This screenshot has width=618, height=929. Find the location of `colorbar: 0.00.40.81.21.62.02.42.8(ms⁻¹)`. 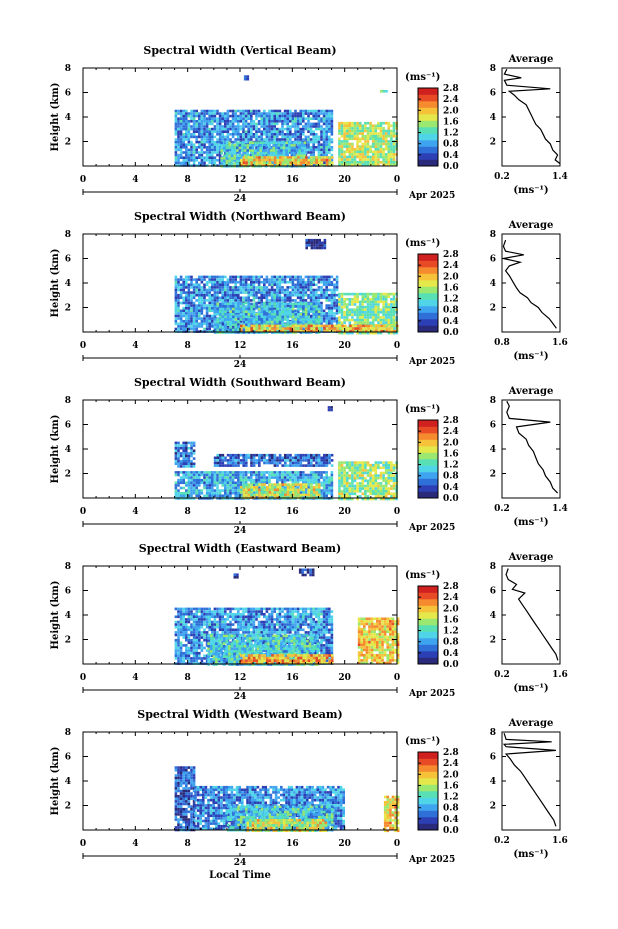

colorbar: 0.00.40.81.21.62.02.42.8(ms⁻¹) is located at coordinates (432, 288).